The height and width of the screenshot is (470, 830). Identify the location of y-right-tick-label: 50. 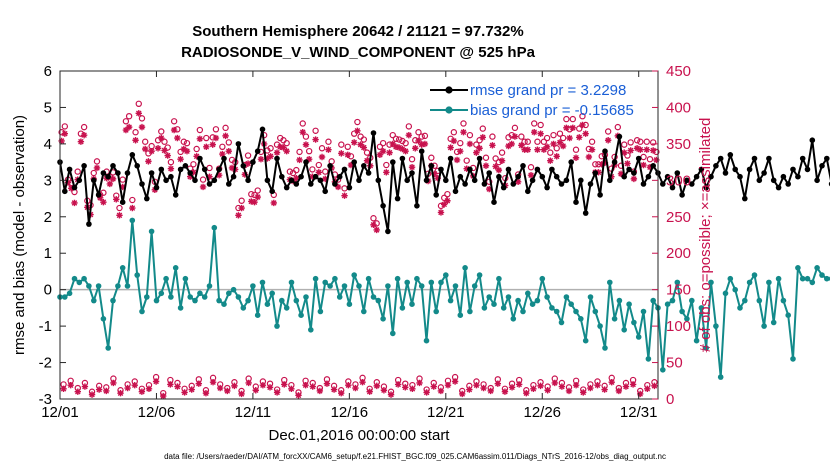
(674, 363).